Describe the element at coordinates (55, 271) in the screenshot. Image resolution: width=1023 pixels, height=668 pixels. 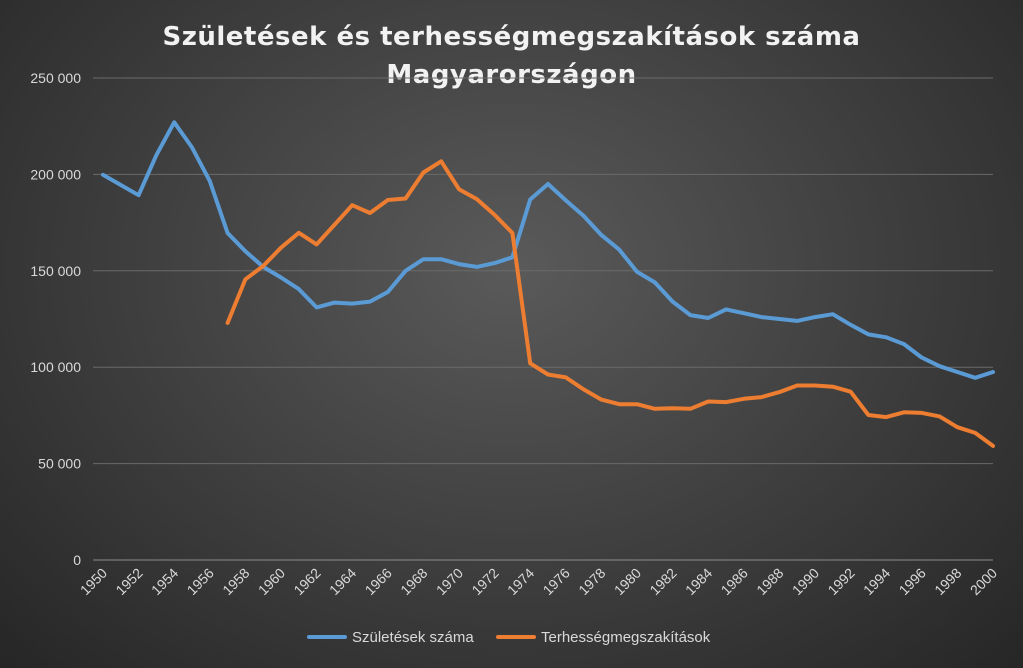
I see `y-tick-label: 150 000` at that location.